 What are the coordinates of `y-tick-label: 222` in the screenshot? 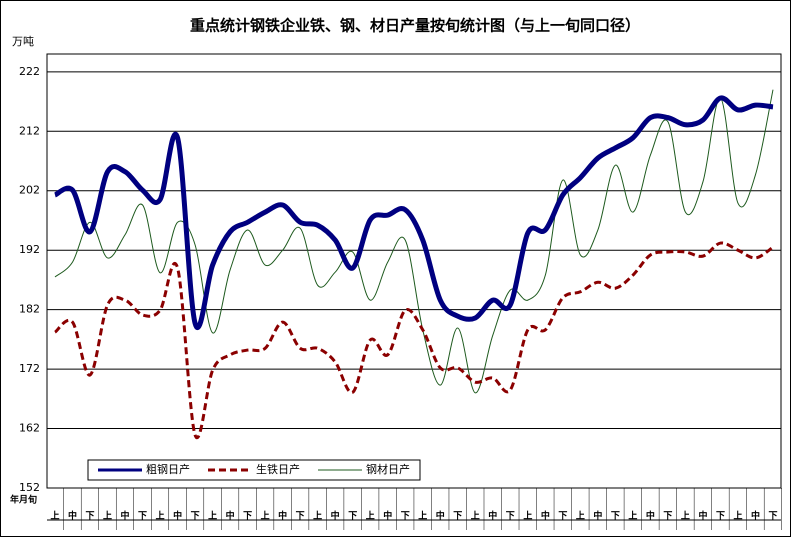 It's located at (29, 71).